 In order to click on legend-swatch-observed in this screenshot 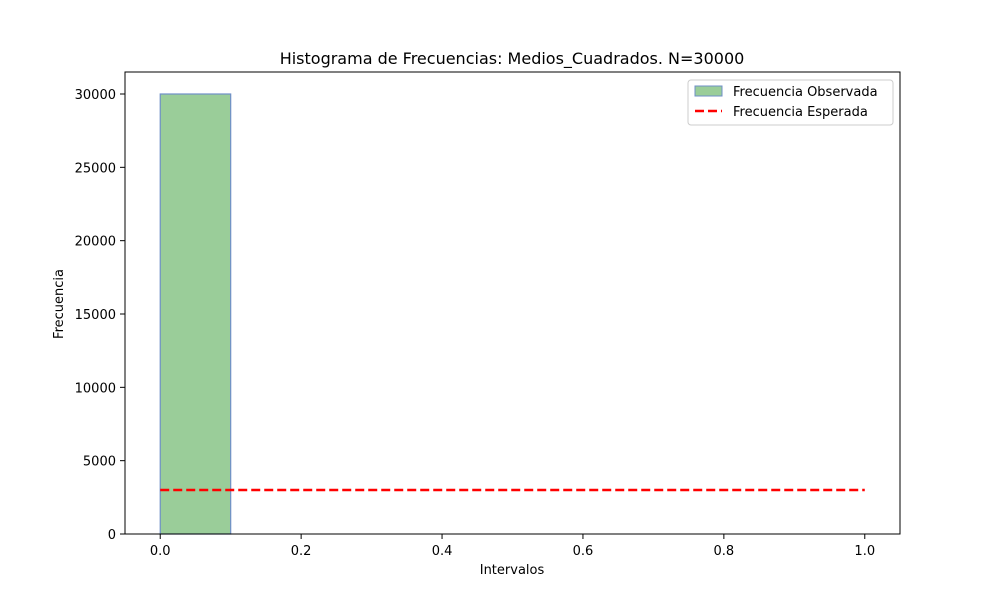, I will do `click(708, 91)`.